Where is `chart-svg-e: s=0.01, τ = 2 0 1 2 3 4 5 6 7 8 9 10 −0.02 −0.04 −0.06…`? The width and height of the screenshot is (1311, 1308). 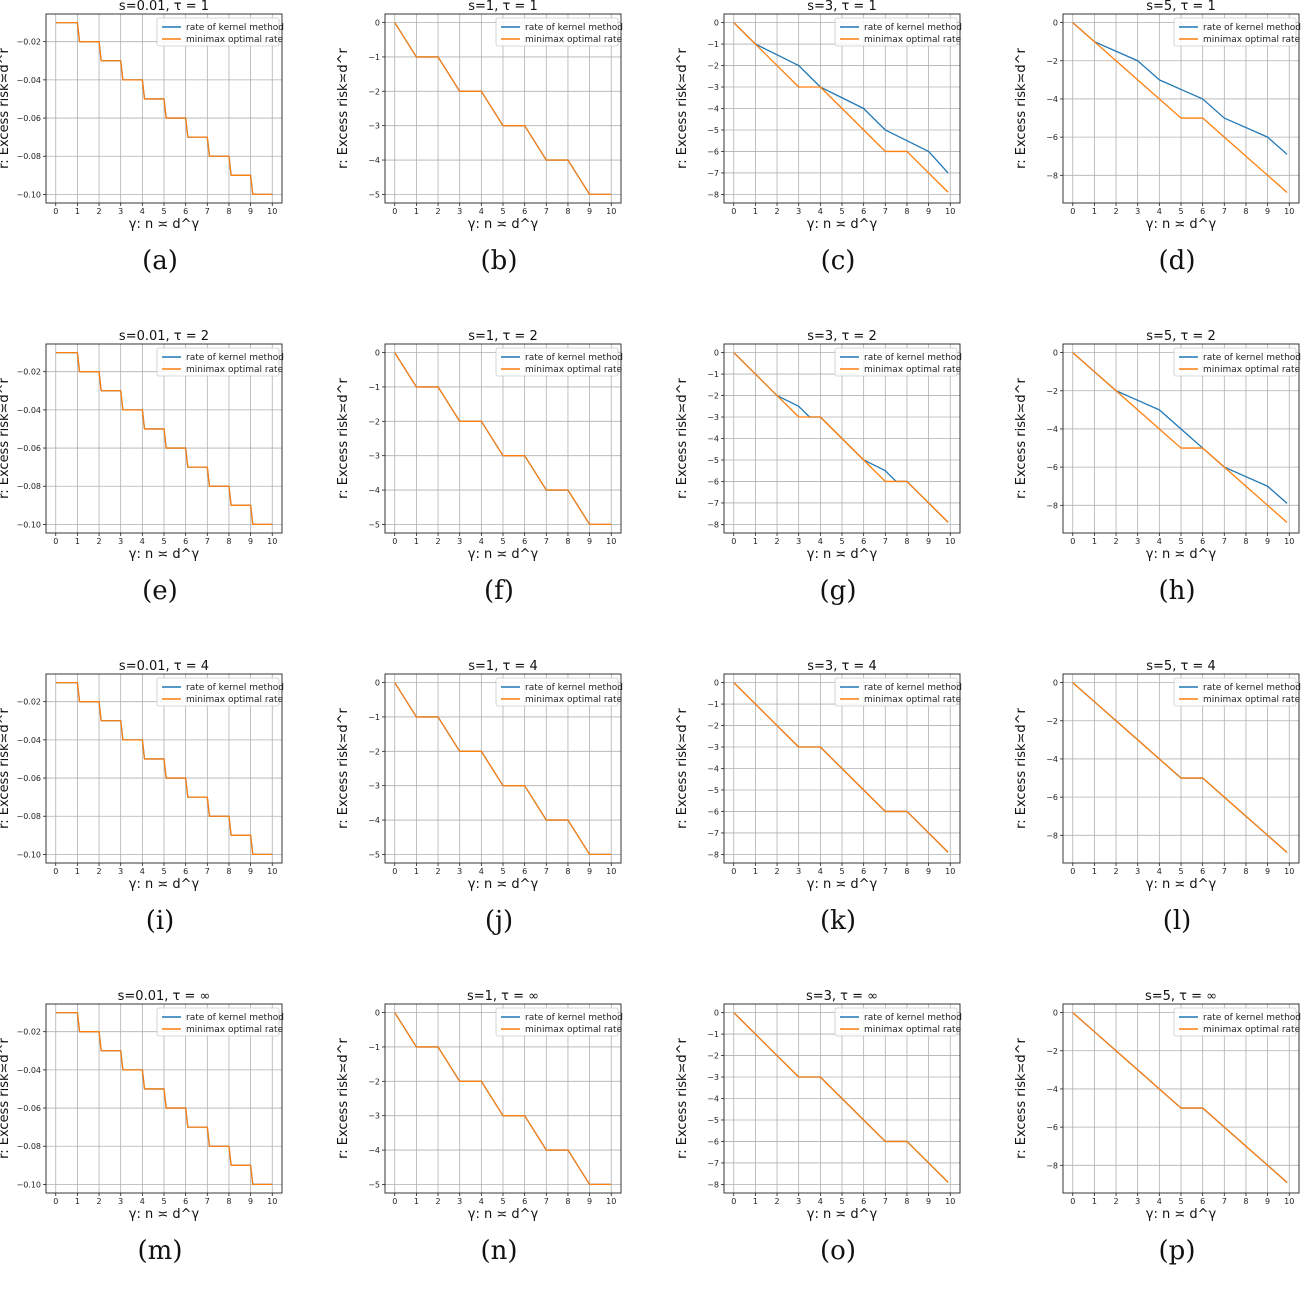 chart-svg-e: s=0.01, τ = 2 0 1 2 3 4 5 6 7 8 9 10 −0.02 −0.04 −0.06… is located at coordinates (142, 445).